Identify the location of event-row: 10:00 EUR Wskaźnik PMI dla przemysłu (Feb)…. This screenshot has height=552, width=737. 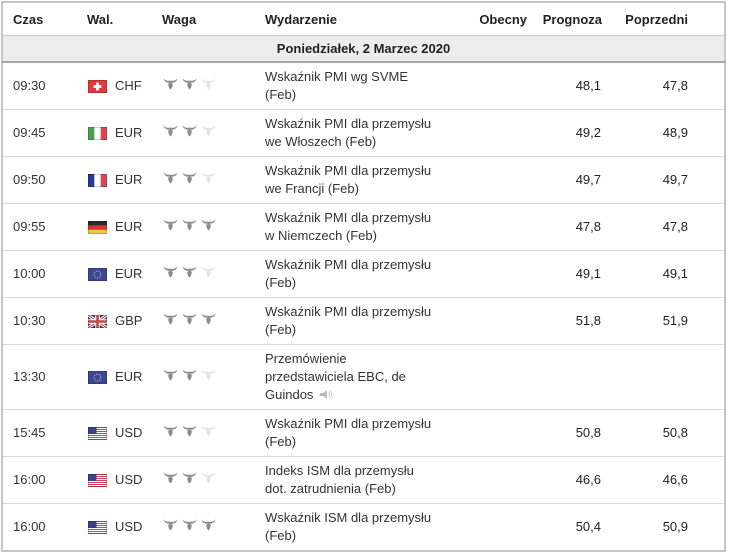
(363, 274).